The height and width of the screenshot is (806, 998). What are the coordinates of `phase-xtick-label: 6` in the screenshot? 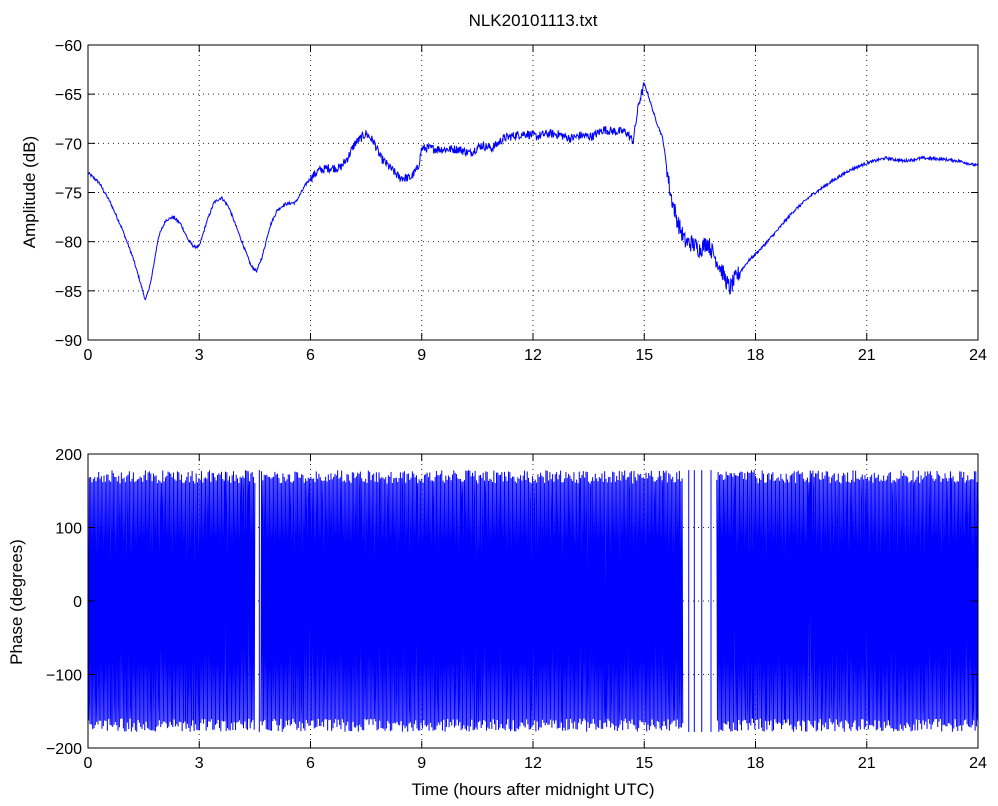 It's located at (310, 763).